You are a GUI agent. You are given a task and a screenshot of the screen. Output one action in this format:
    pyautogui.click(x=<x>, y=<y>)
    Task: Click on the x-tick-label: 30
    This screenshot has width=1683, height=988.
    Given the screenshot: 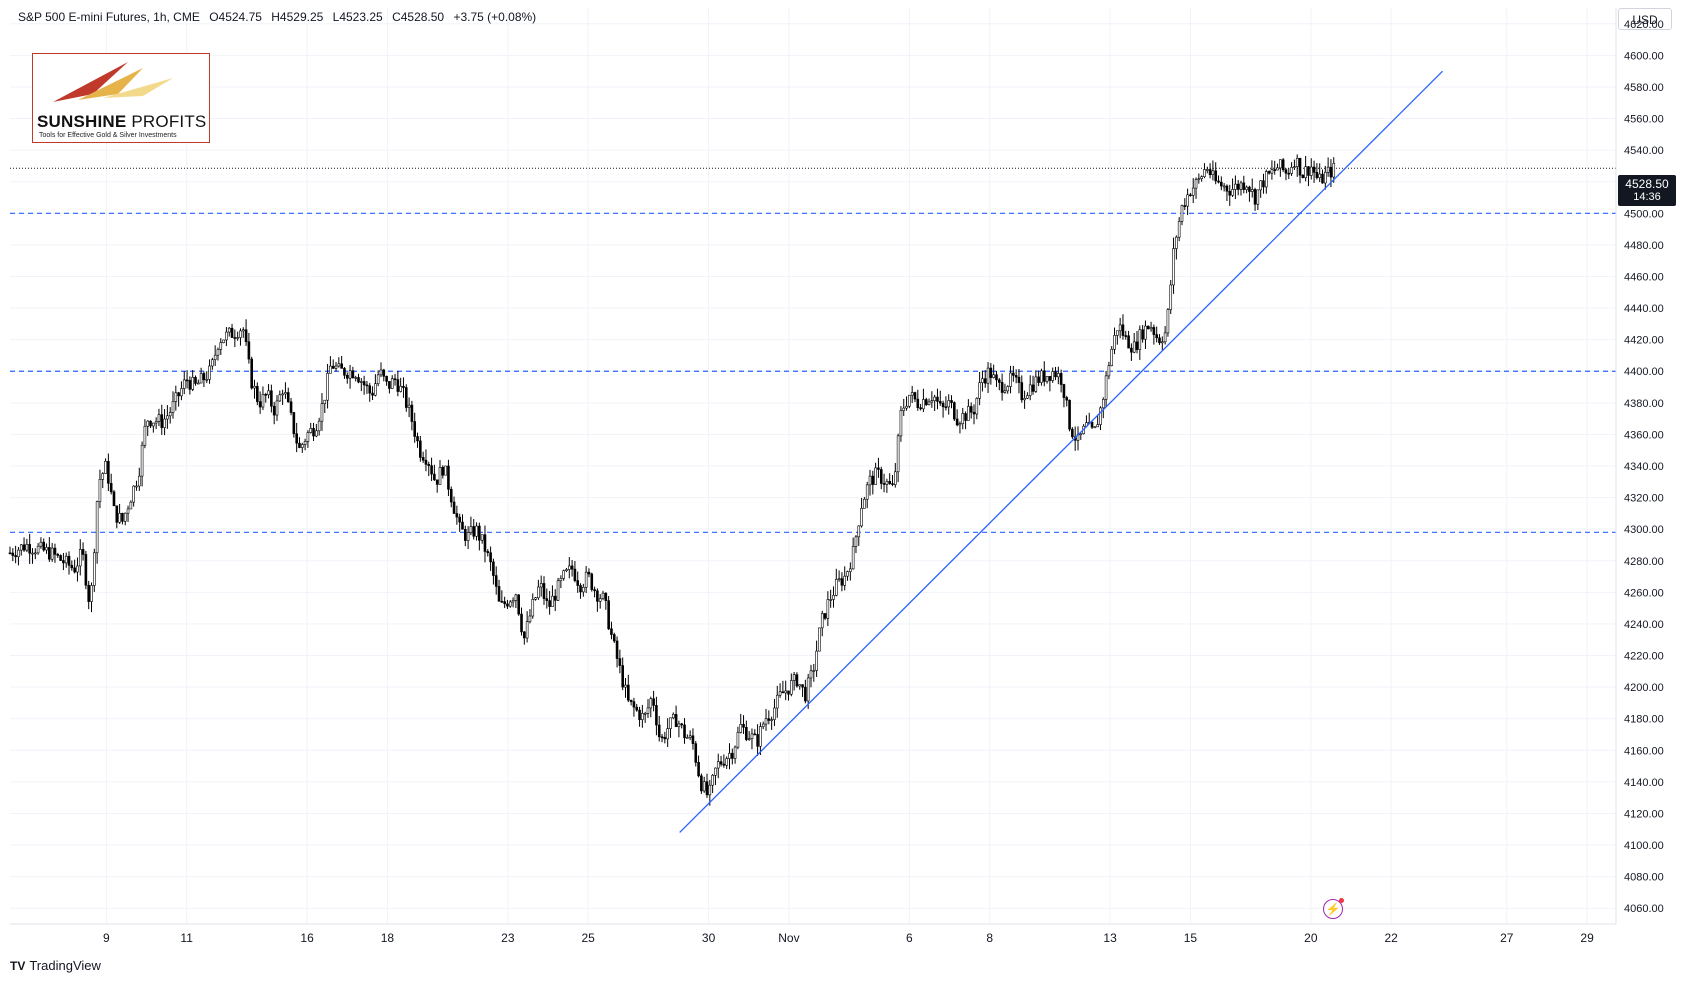 What is the action you would take?
    pyautogui.click(x=709, y=938)
    